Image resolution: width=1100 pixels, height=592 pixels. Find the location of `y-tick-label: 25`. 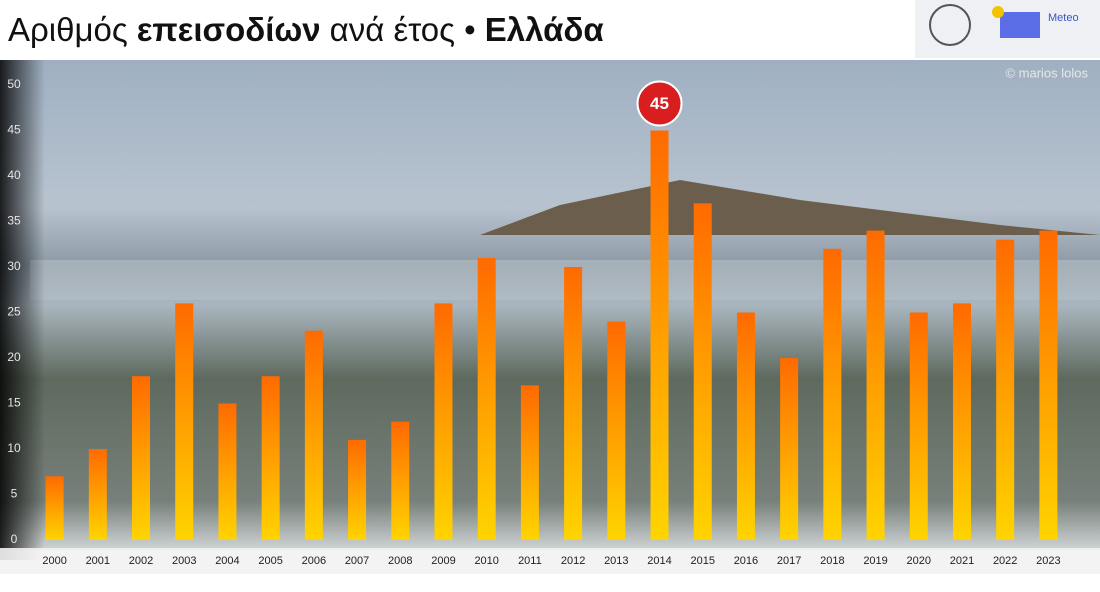

y-tick-label: 25 is located at coordinates (14, 312).